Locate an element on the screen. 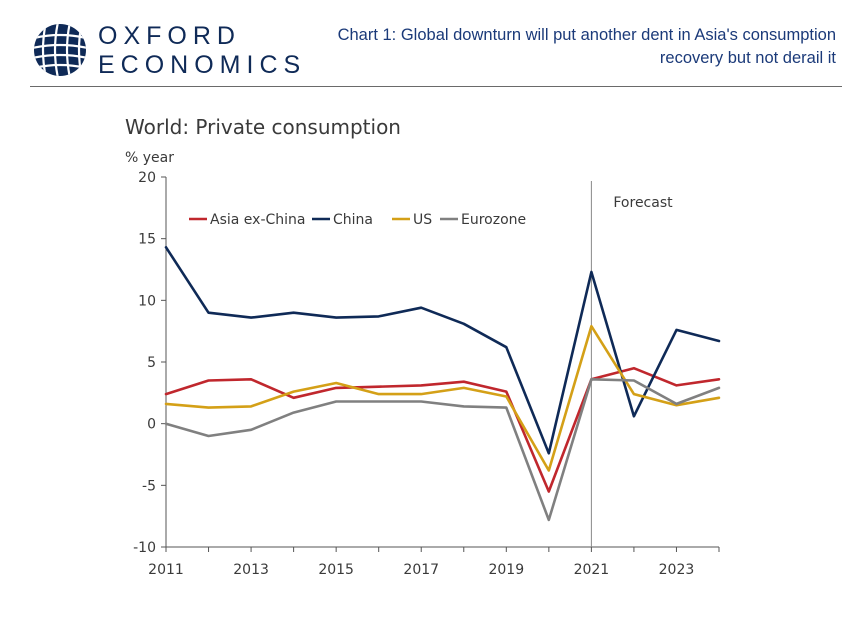  globe-icon is located at coordinates (60, 50).